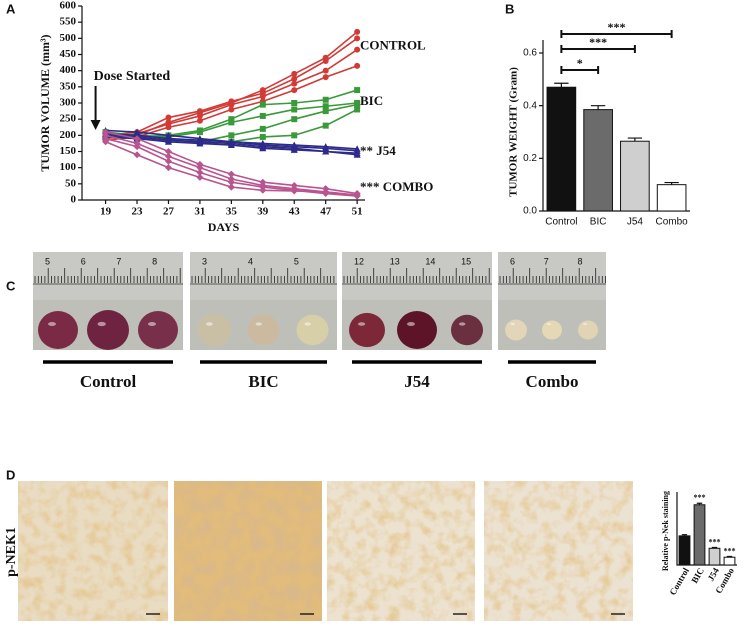  What do you see at coordinates (68, 86) in the screenshot?
I see `y-tick-label: 350` at bounding box center [68, 86].